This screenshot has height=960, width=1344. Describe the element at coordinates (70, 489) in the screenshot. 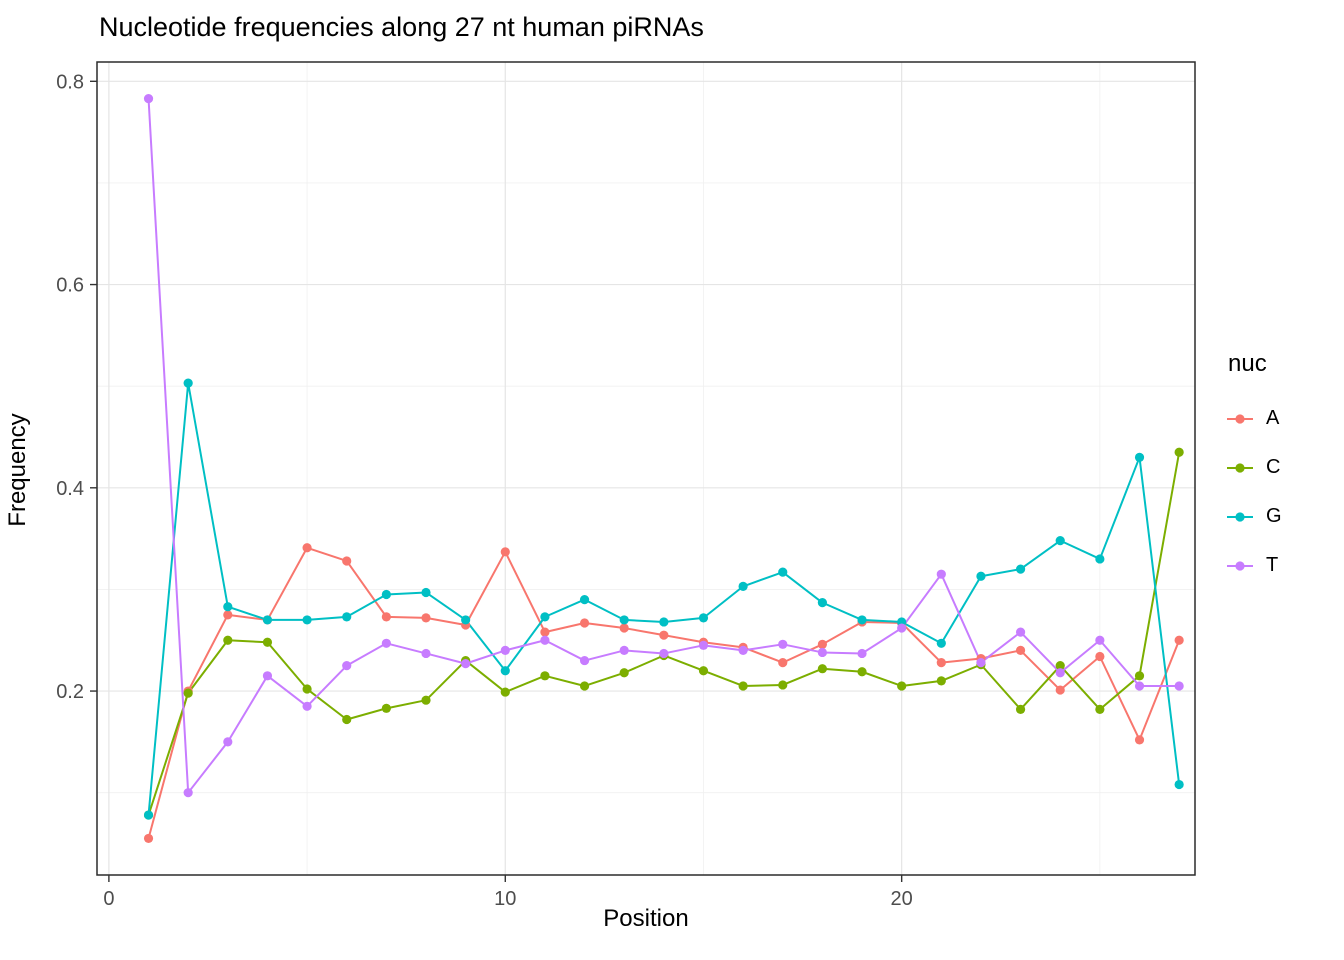

I see `y-tick-label: 0.4` at that location.